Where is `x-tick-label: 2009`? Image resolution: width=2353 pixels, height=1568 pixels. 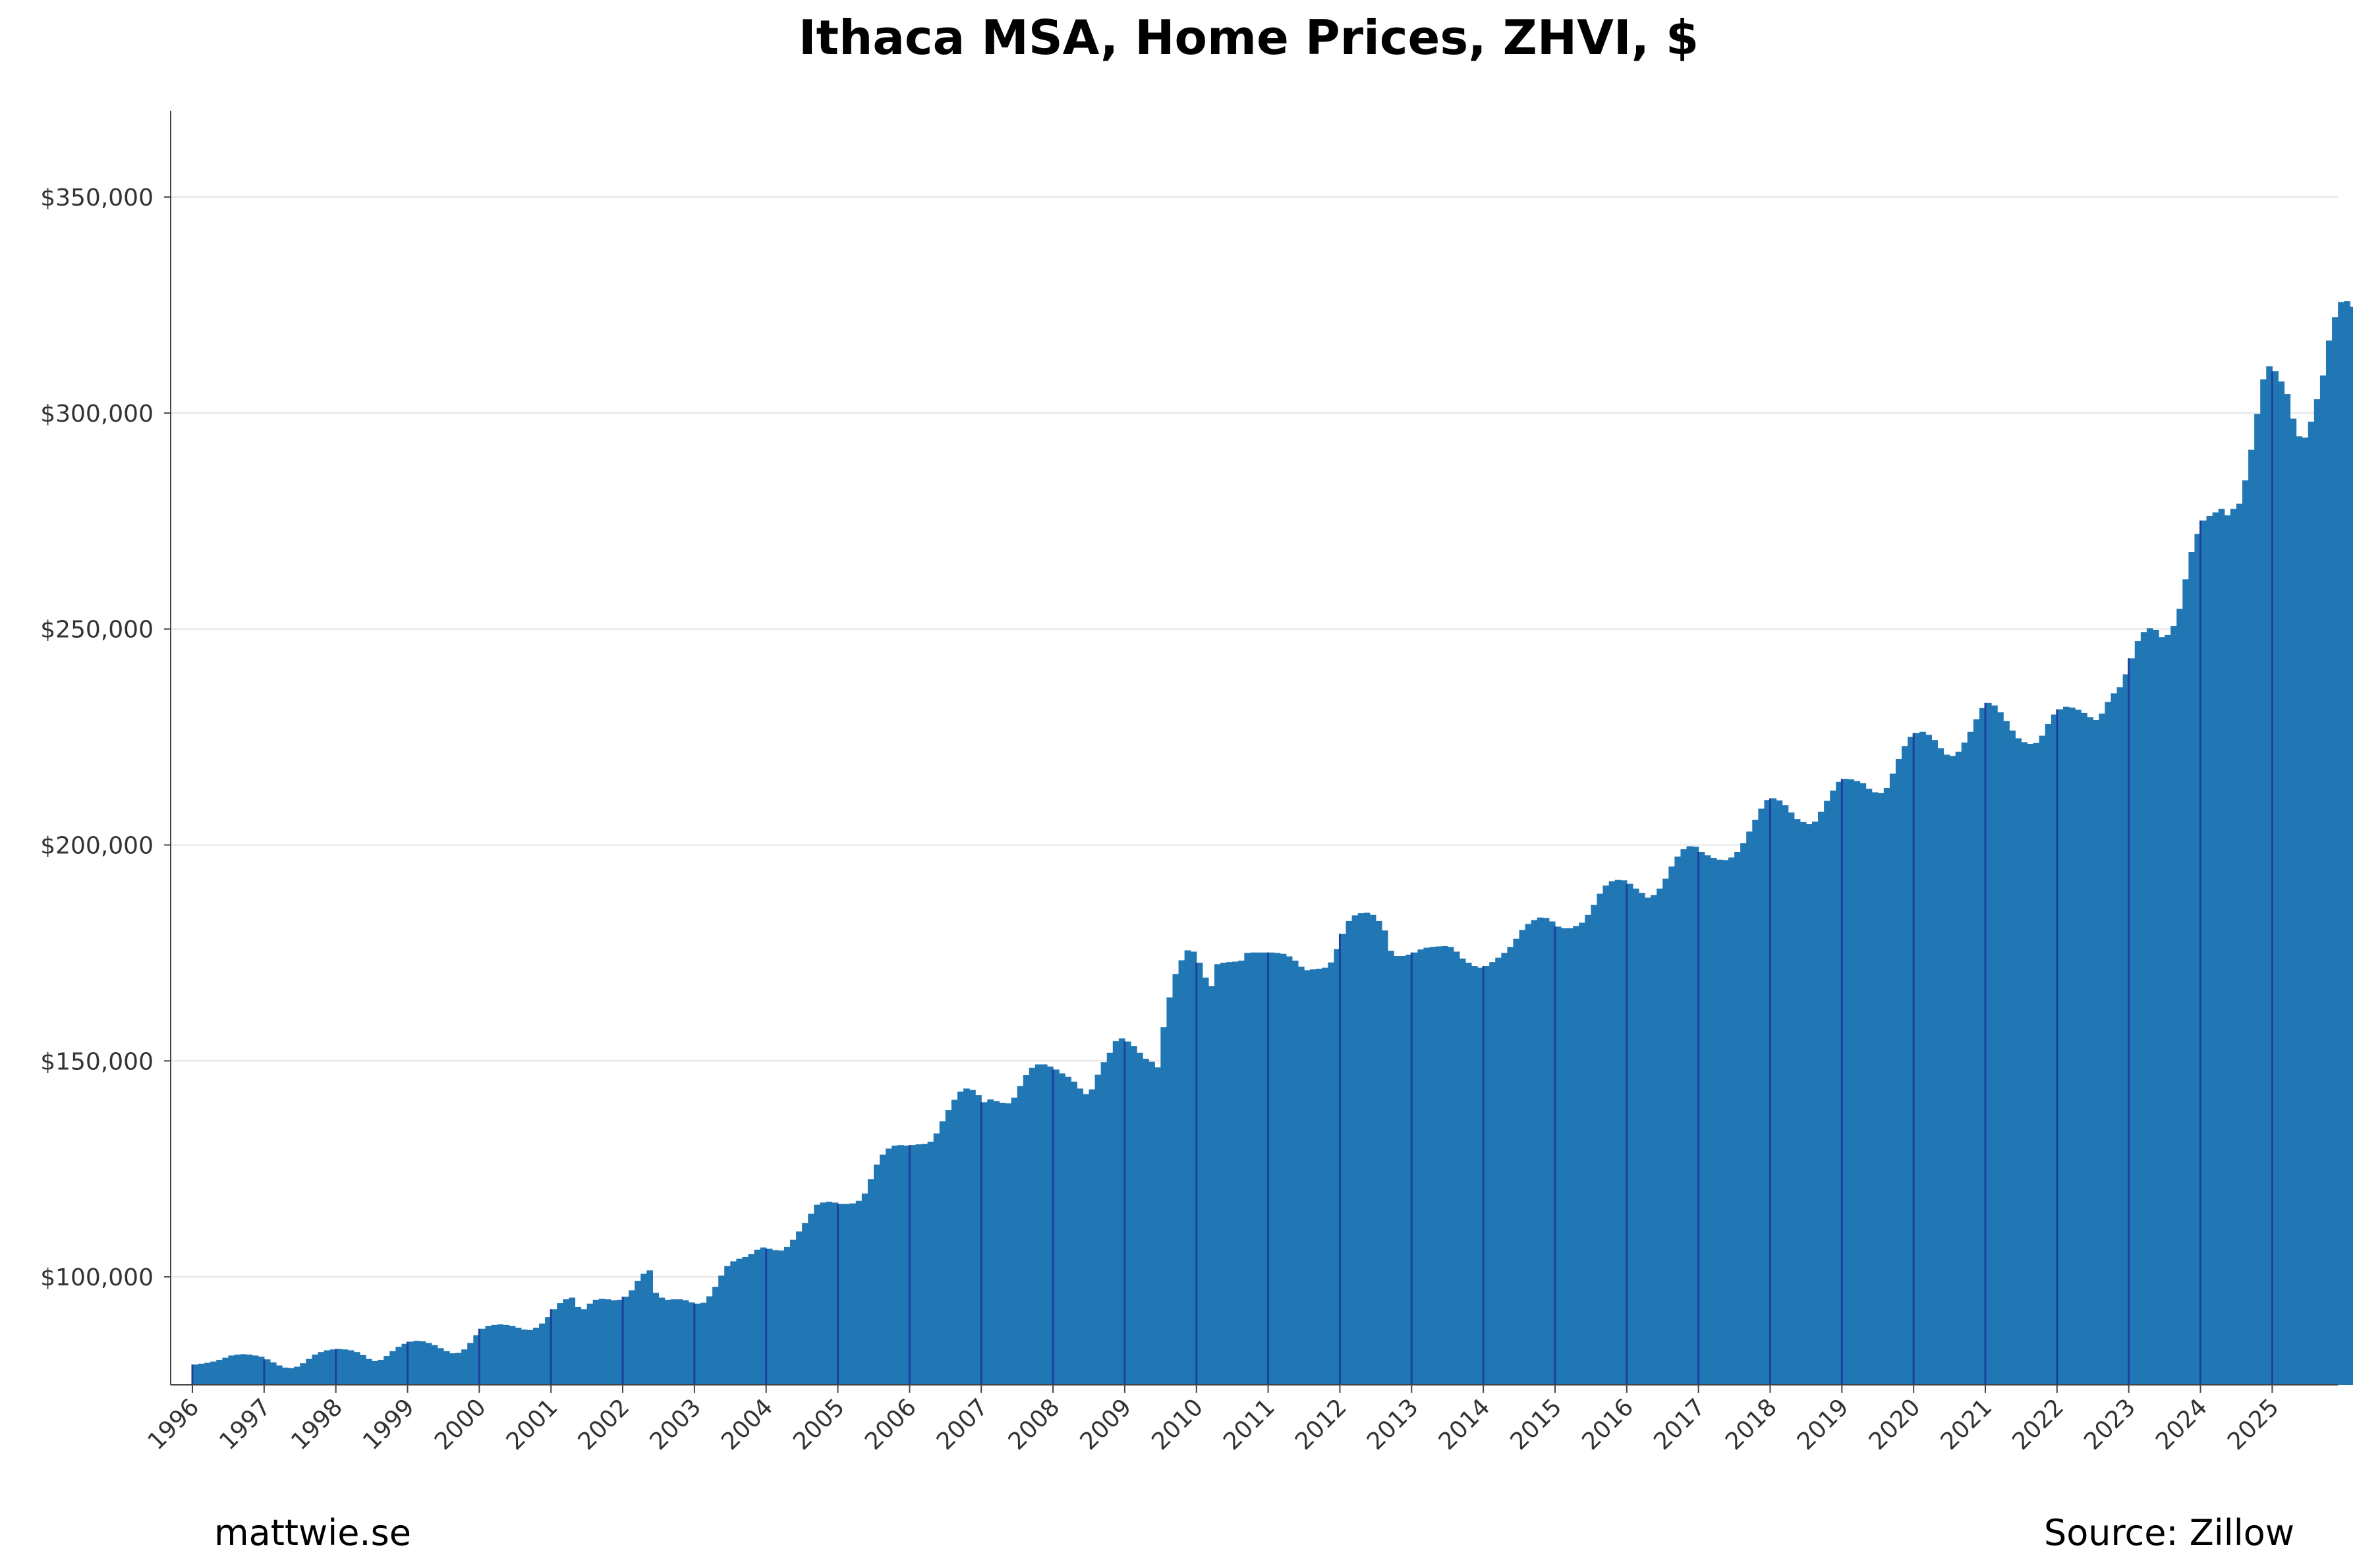 x-tick-label: 2009 is located at coordinates (1106, 1424).